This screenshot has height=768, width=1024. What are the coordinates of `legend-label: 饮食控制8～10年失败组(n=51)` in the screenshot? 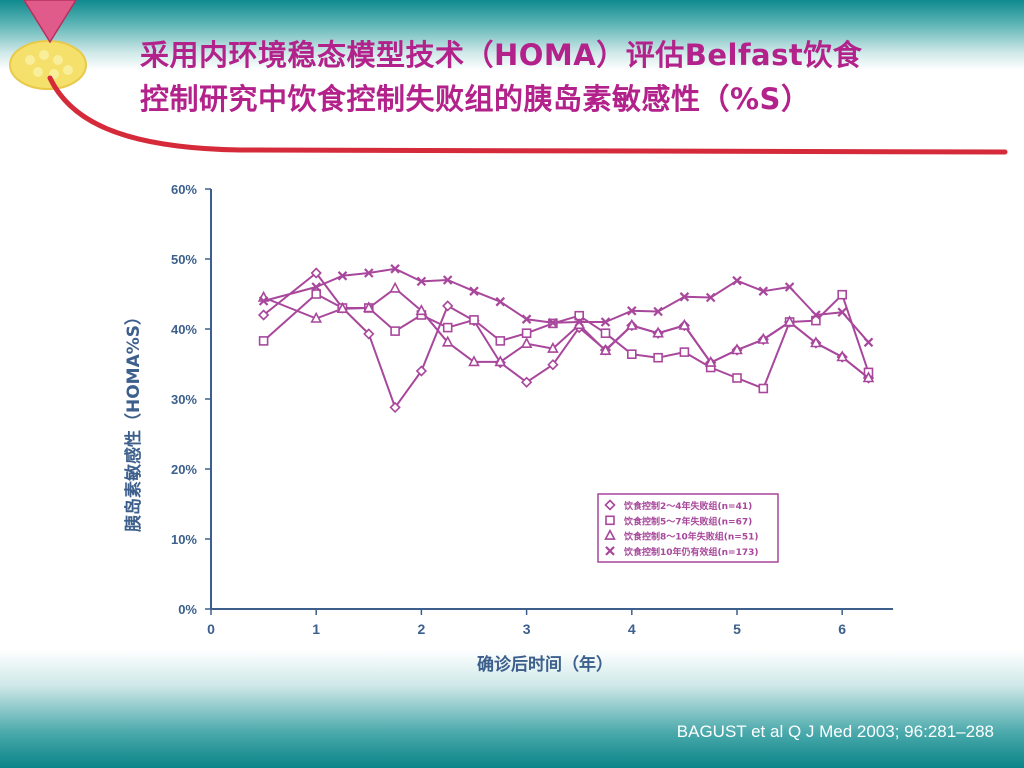 It's located at (691, 537).